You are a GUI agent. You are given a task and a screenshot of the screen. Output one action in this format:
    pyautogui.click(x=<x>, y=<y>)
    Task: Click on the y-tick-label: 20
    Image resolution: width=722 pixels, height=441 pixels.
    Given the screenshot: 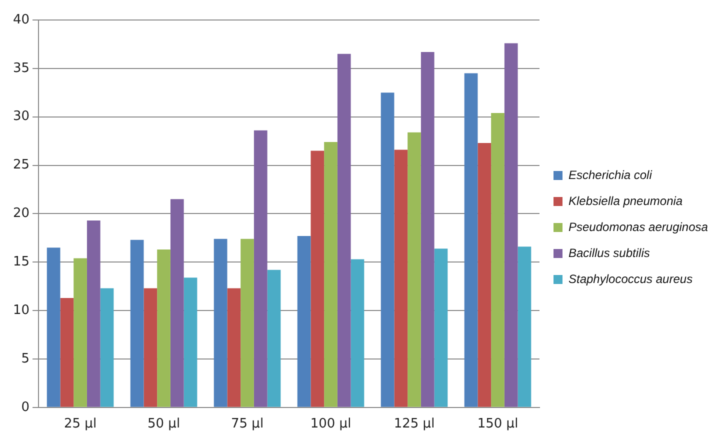 What is the action you would take?
    pyautogui.click(x=21, y=214)
    